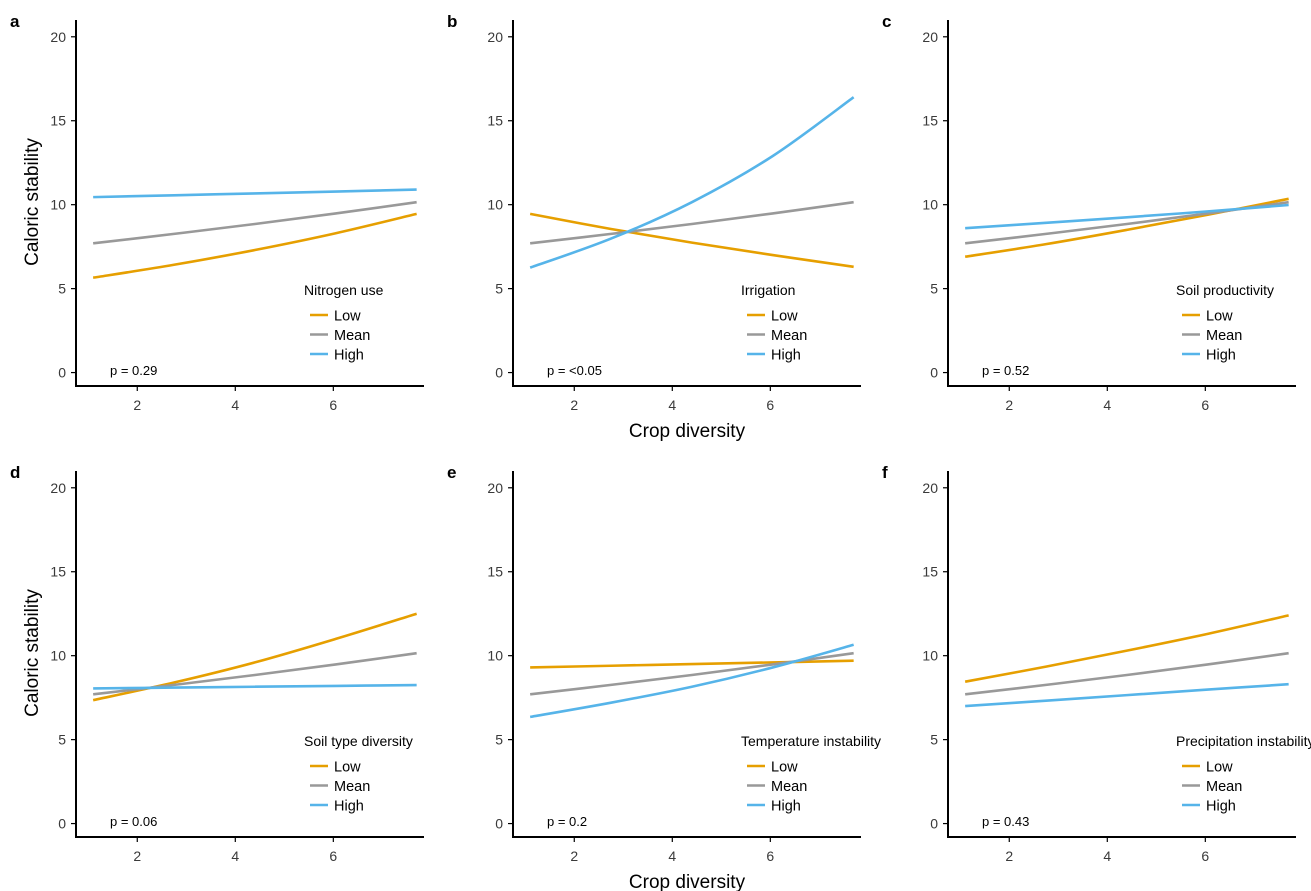 This screenshot has width=1311, height=891. Describe the element at coordinates (1225, 290) in the screenshot. I see `legend-title: Soil productivity` at that location.